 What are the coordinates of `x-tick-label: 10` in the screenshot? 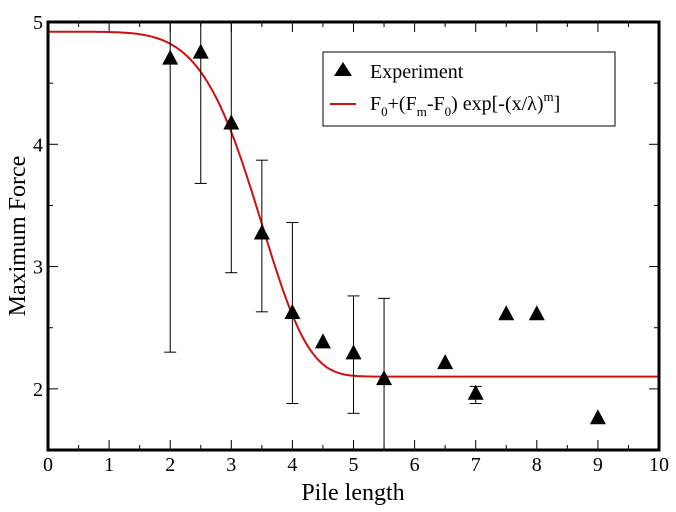 It's located at (659, 465).